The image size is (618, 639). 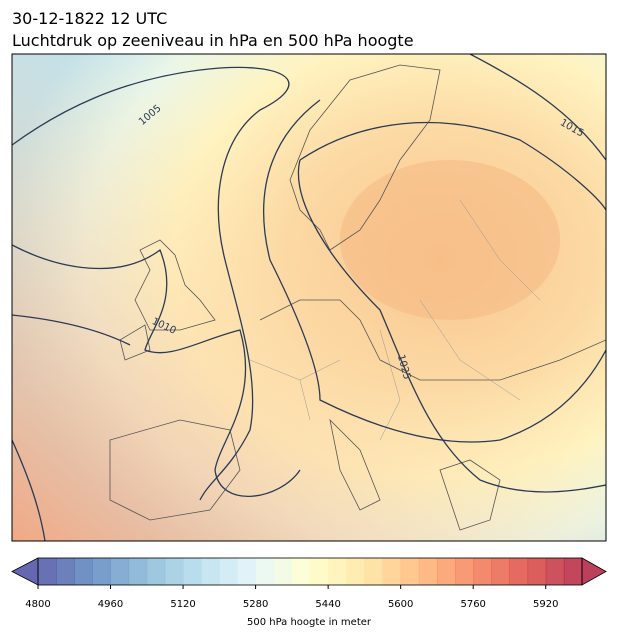 I want to click on extend-high, so click(x=594, y=571).